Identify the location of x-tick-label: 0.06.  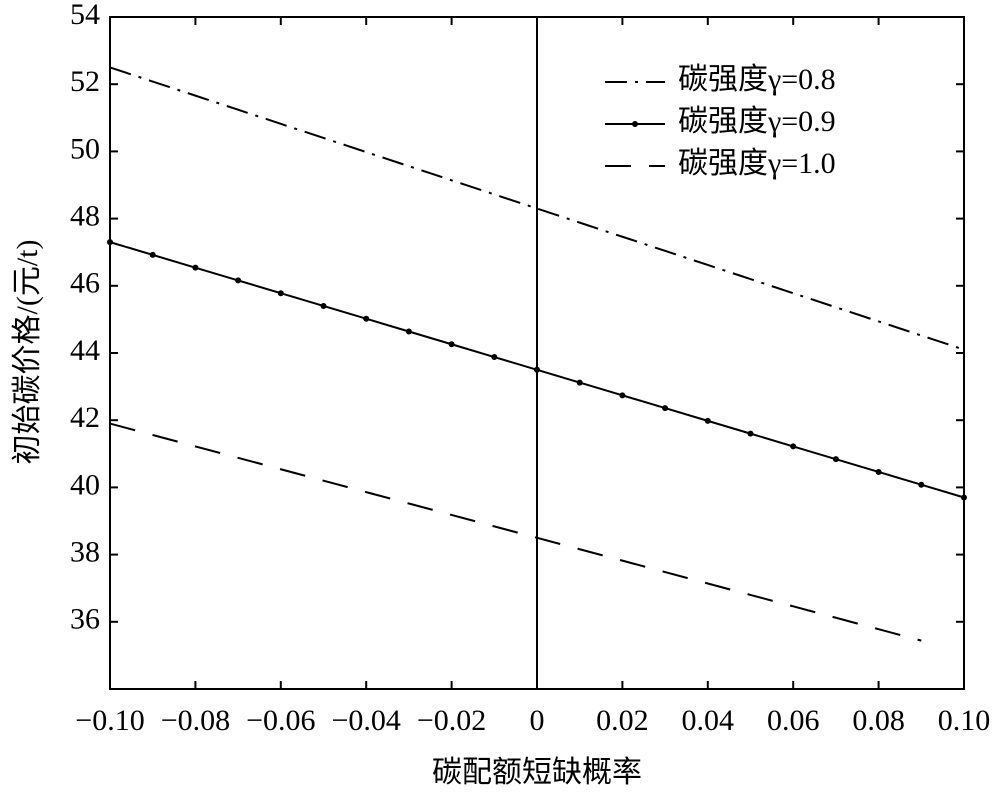
(793, 720).